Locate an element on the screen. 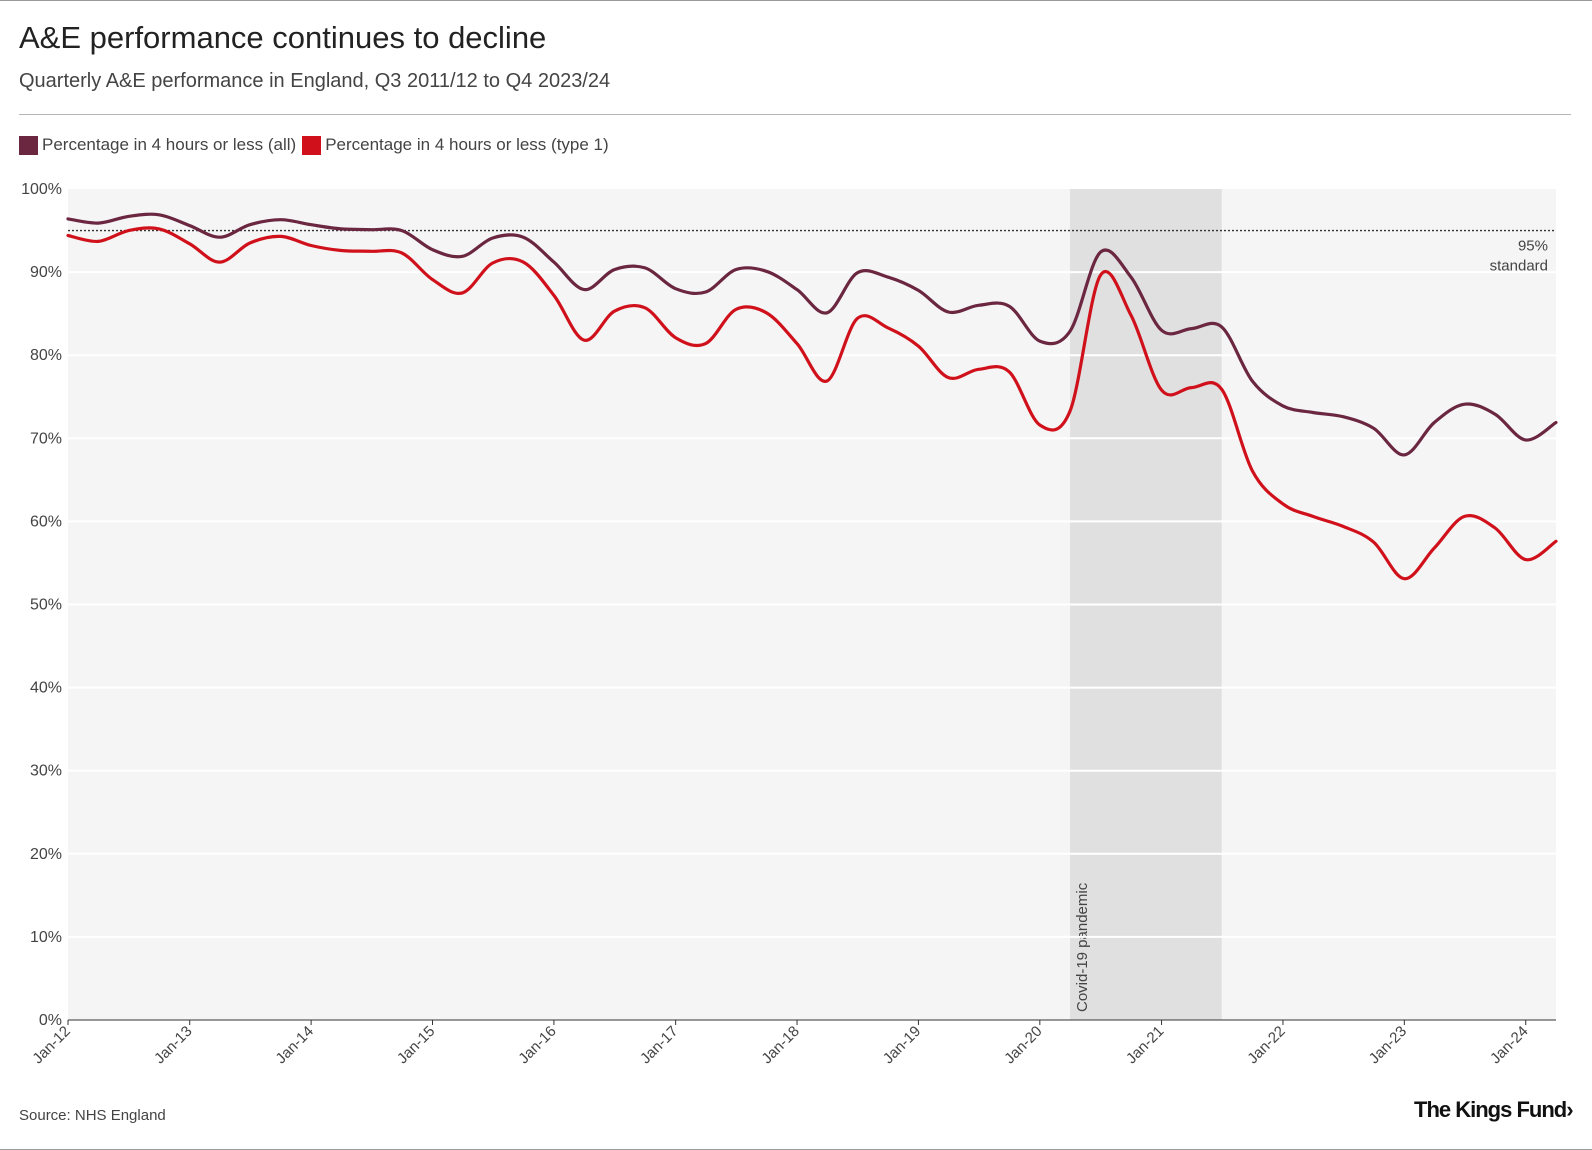  x-tick-label: Jan-24 is located at coordinates (1509, 1045).